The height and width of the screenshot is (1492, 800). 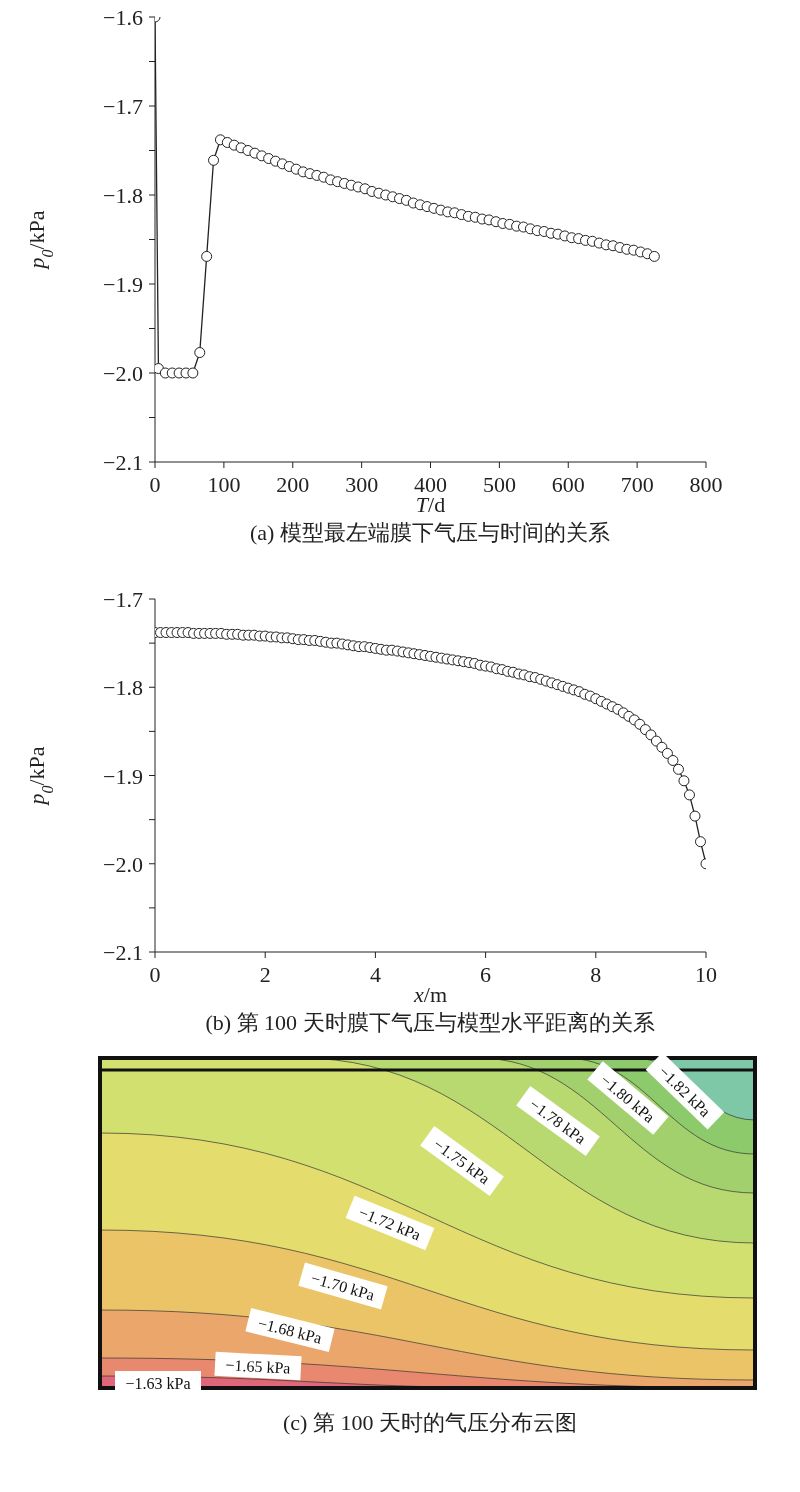 I want to click on x-axis-title: x/m, so click(x=430, y=994).